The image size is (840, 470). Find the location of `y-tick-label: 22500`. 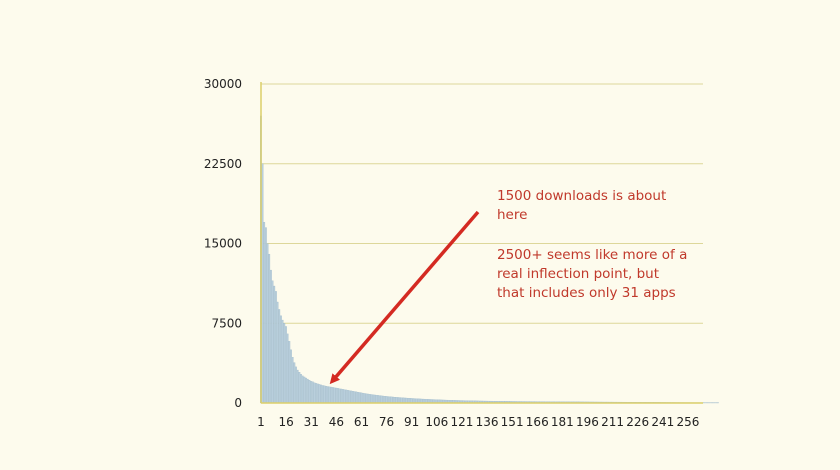

y-tick-label: 22500 is located at coordinates (223, 164).